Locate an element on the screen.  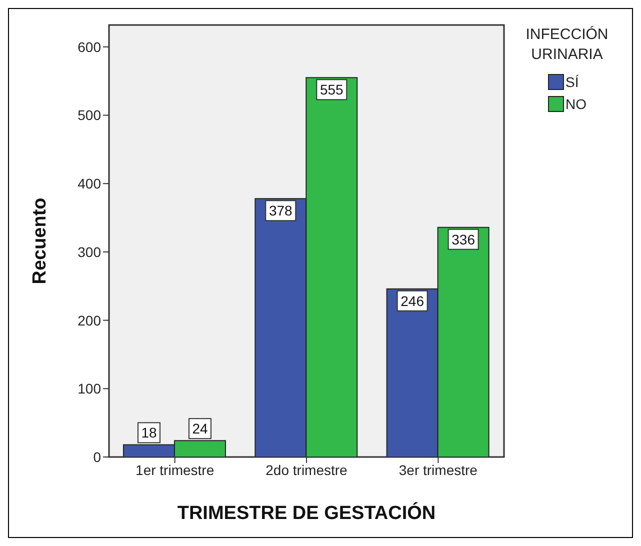
x-tick-label: 1er trimestre is located at coordinates (175, 470).